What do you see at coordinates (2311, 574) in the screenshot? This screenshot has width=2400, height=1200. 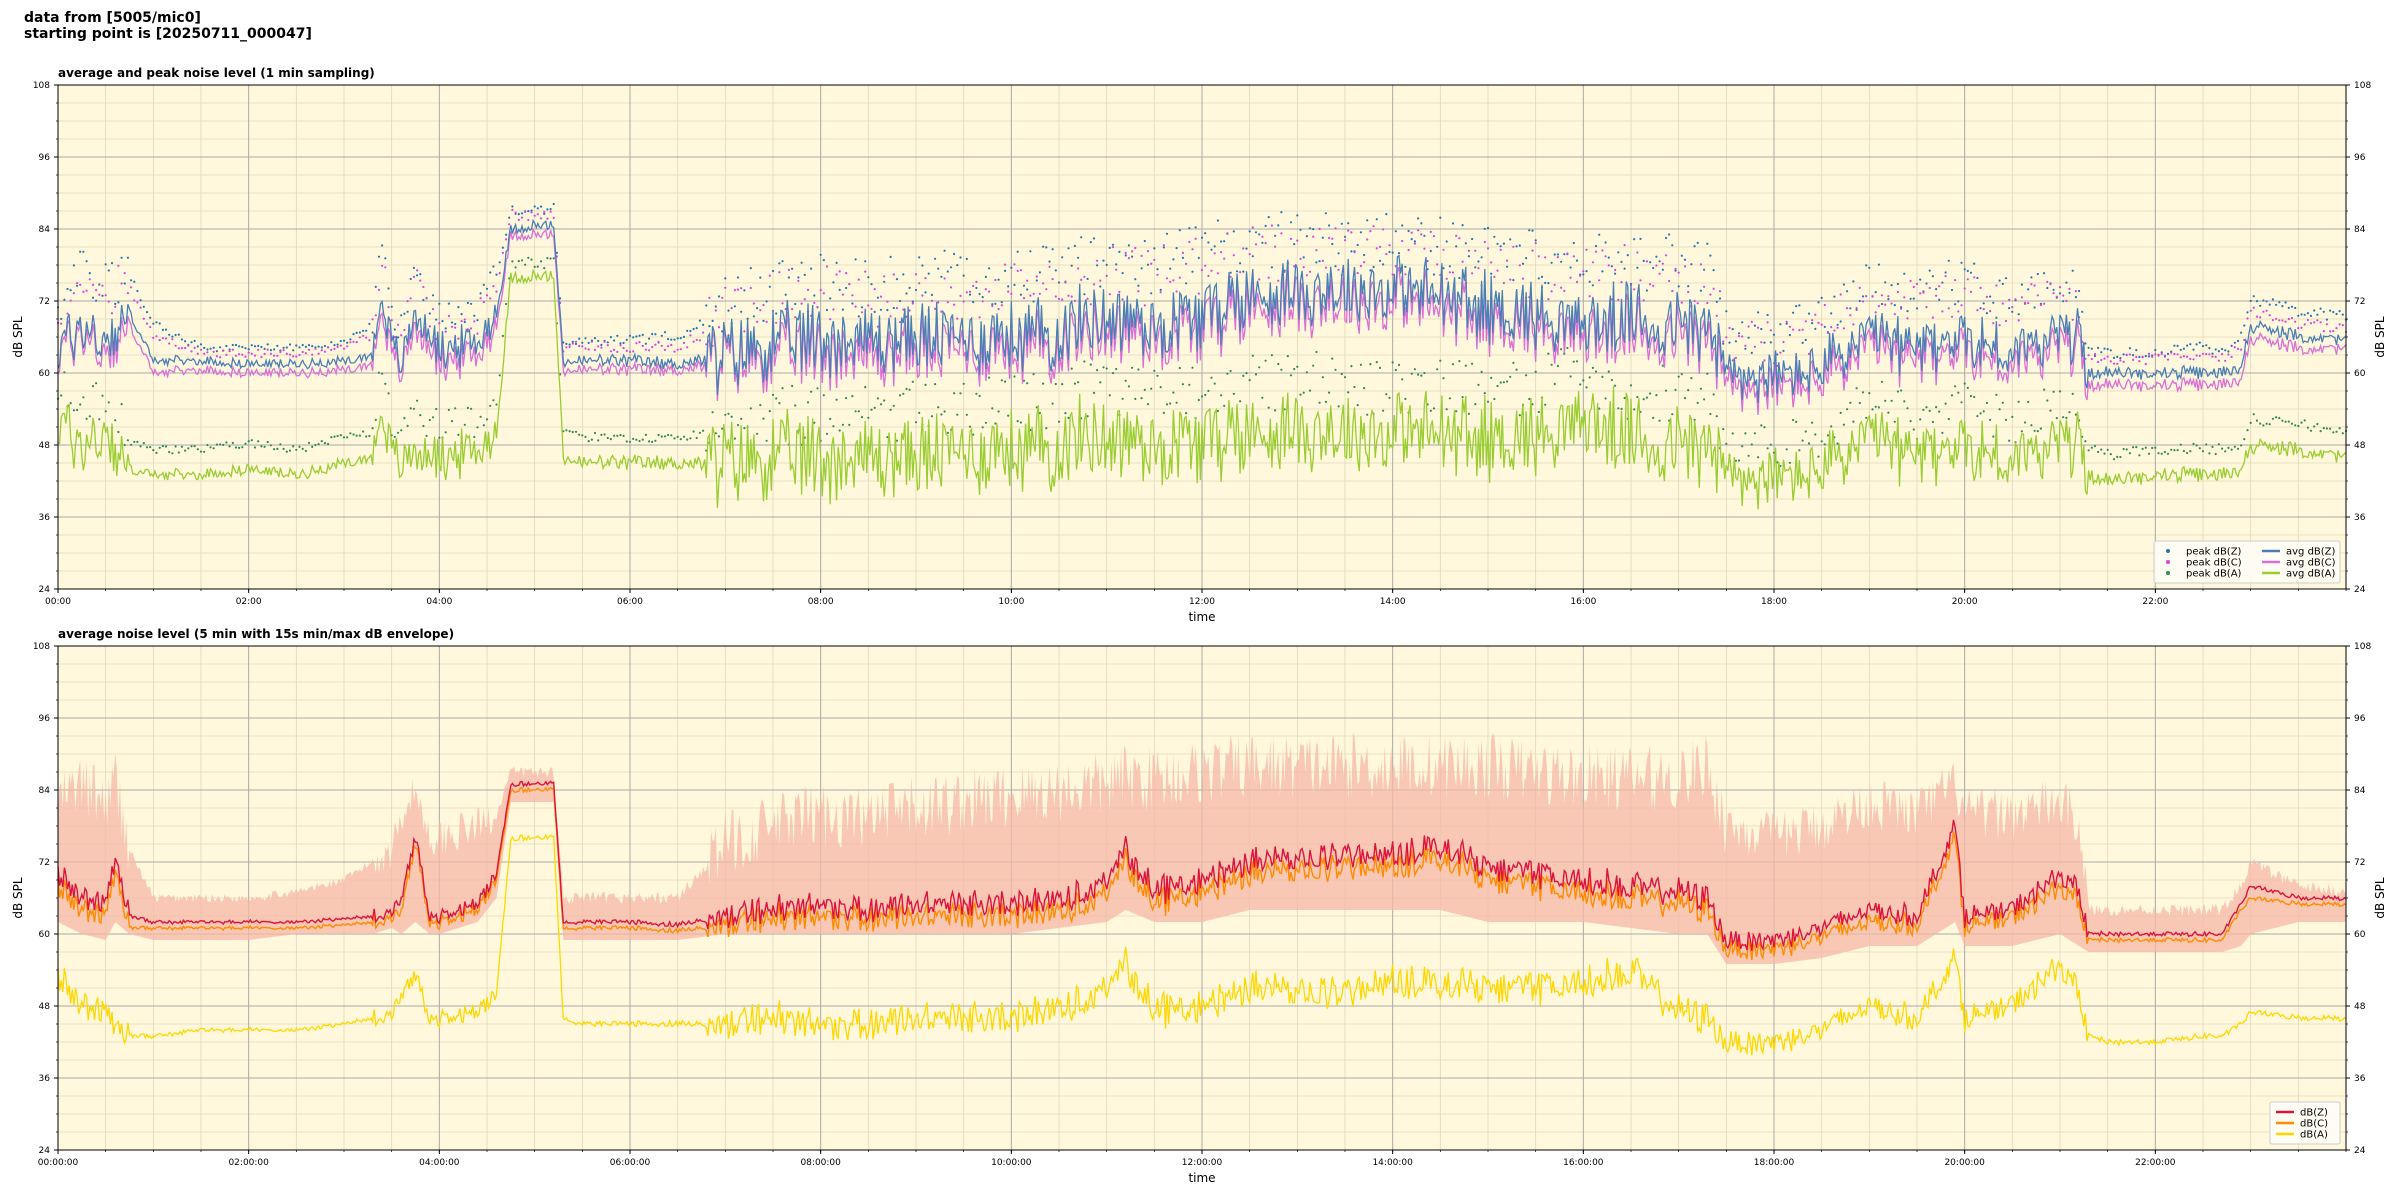 I see `legend-label: avg dB(A)` at bounding box center [2311, 574].